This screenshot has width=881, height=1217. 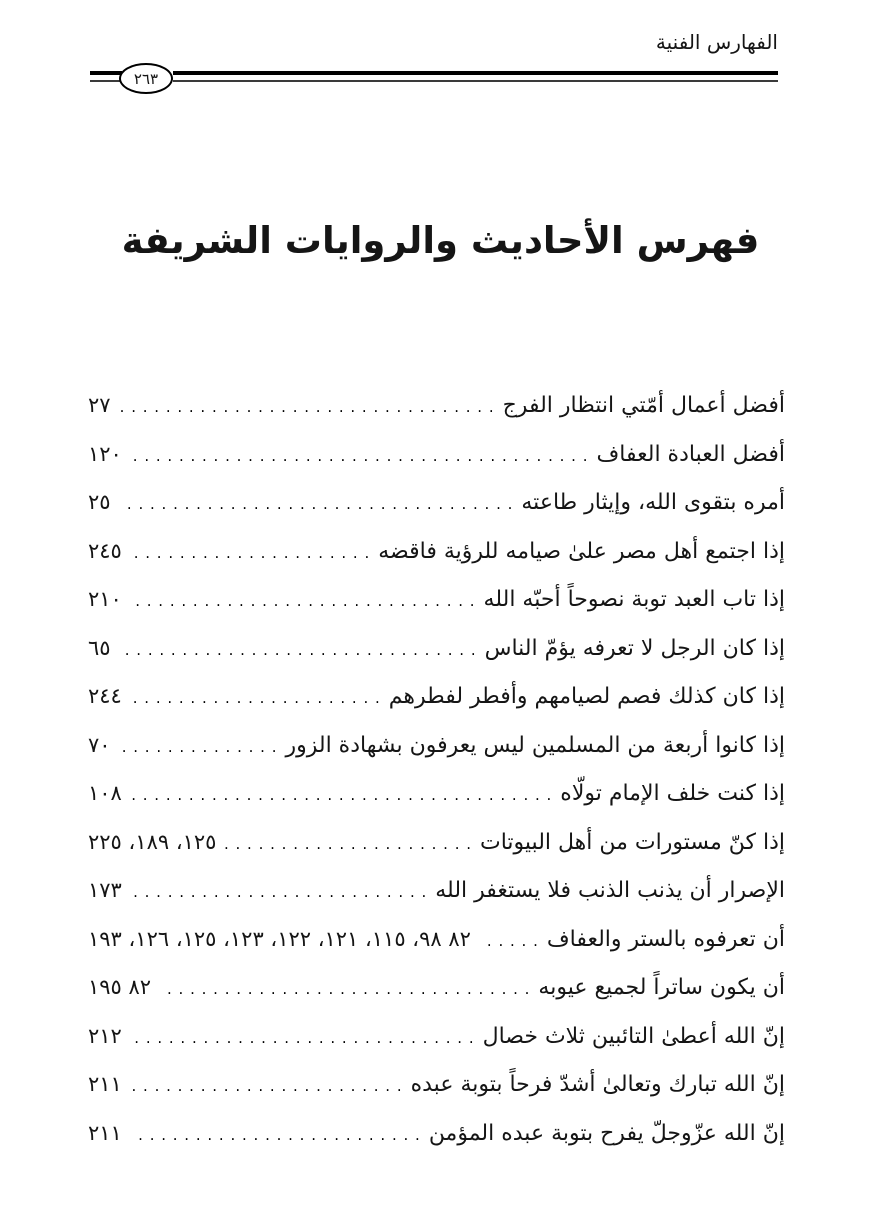 What do you see at coordinates (653, 502) in the screenshot?
I see `entry-text: أمره بتقوى الله، وإيثار طاعته` at bounding box center [653, 502].